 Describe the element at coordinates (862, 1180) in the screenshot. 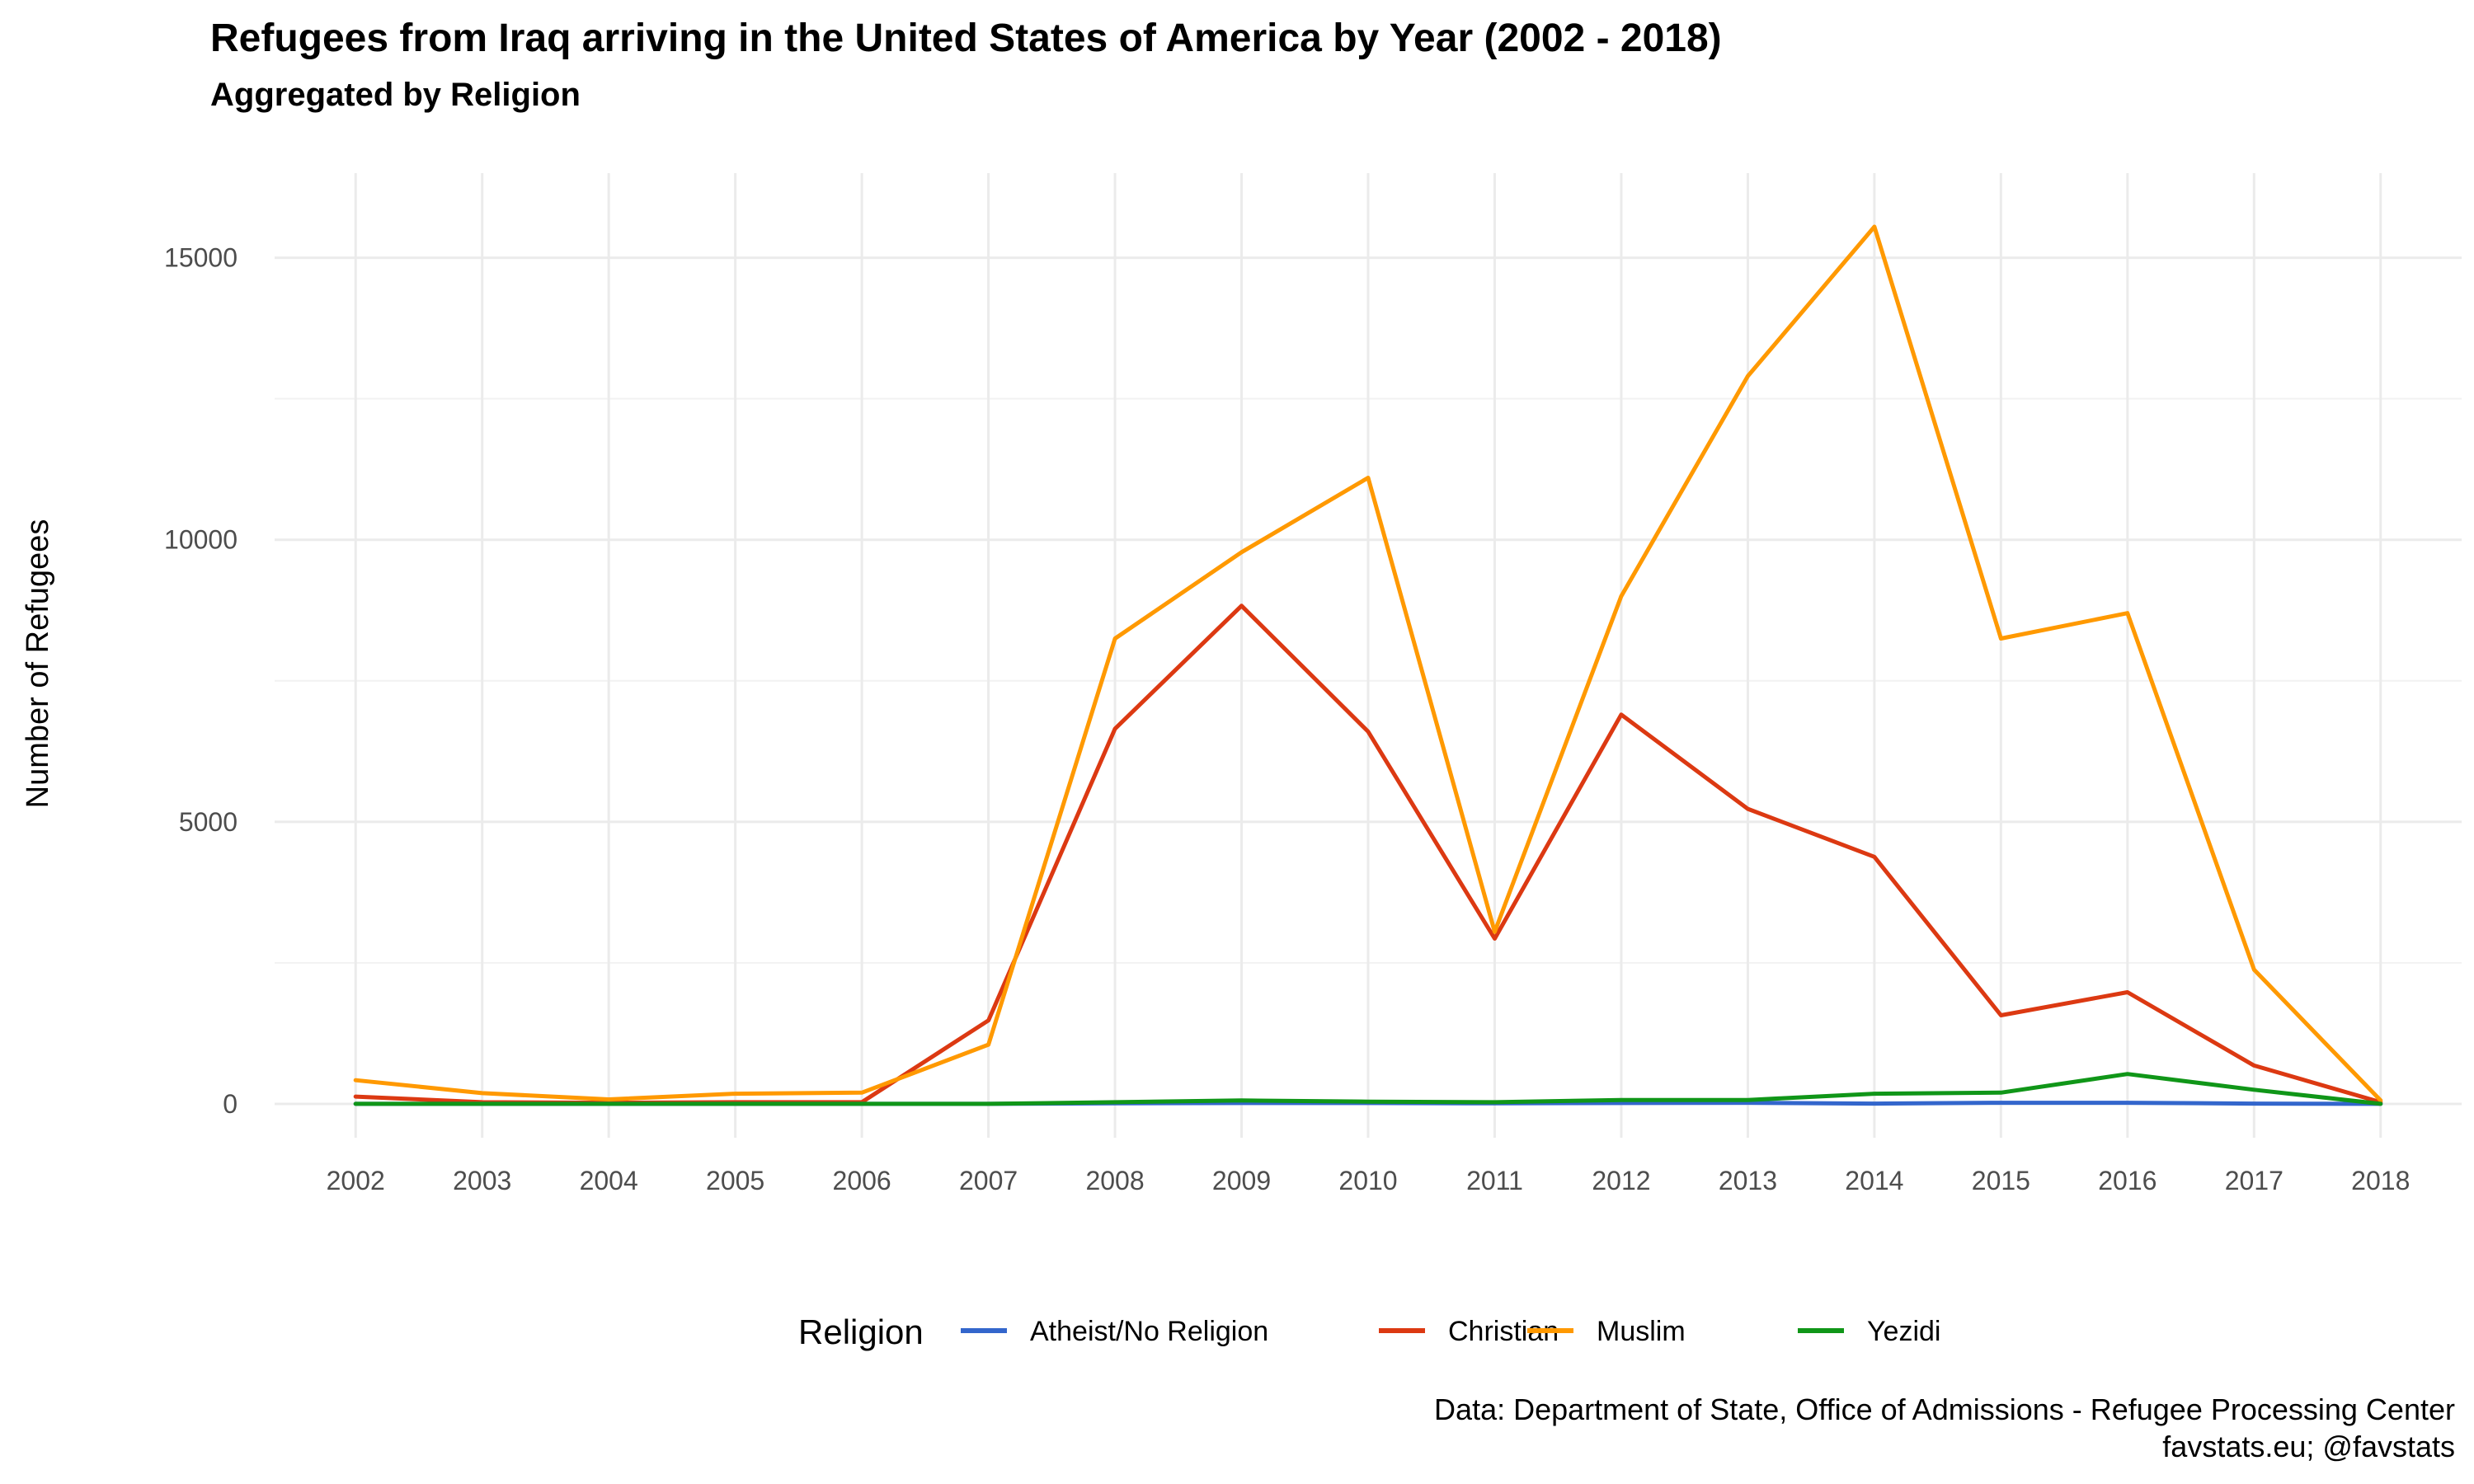

I see `x-tick-label: 2006` at that location.